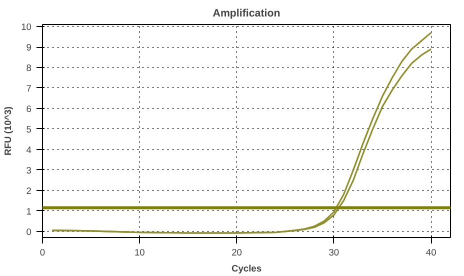  I want to click on y-tick-label: 1, so click(29, 211).